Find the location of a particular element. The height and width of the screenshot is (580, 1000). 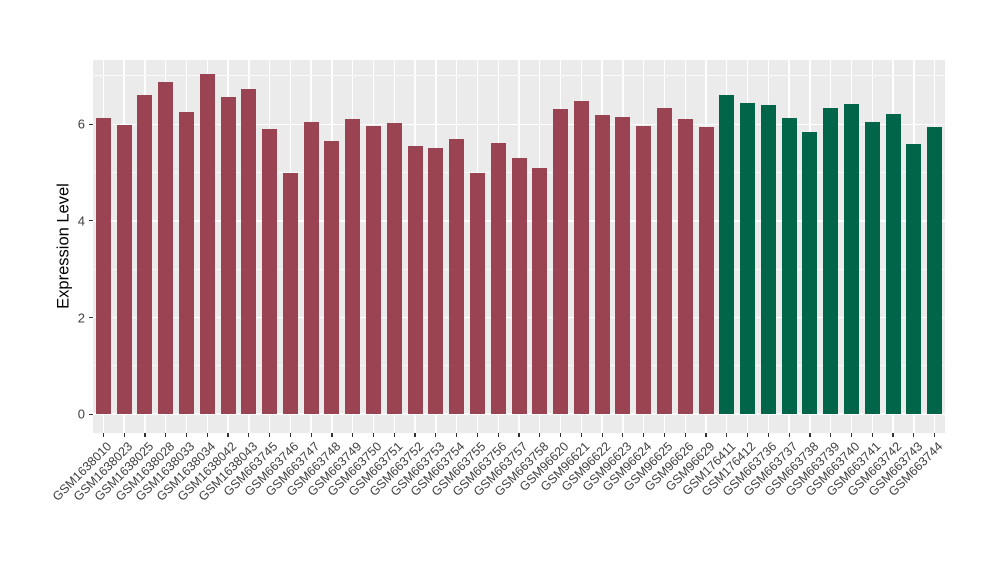

bar-GSM663758 is located at coordinates (540, 291).